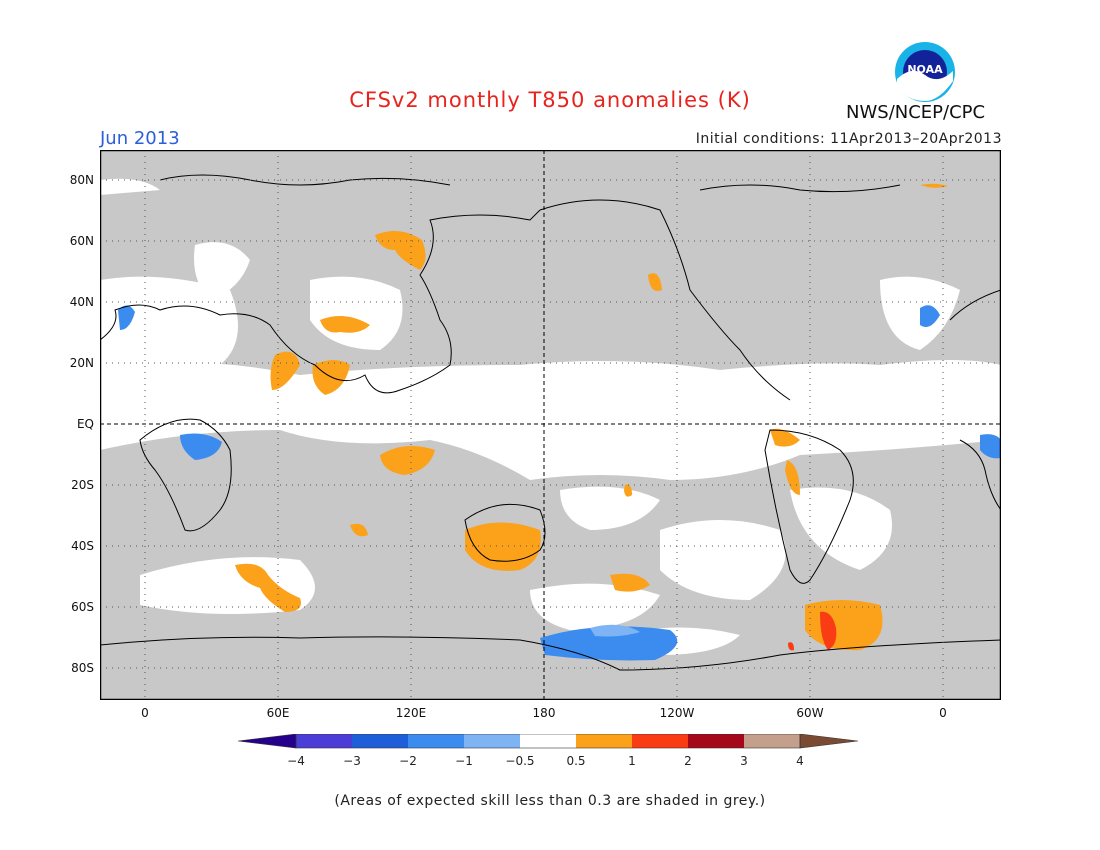 The height and width of the screenshot is (850, 1100). I want to click on colorbar-tick: −1, so click(464, 761).